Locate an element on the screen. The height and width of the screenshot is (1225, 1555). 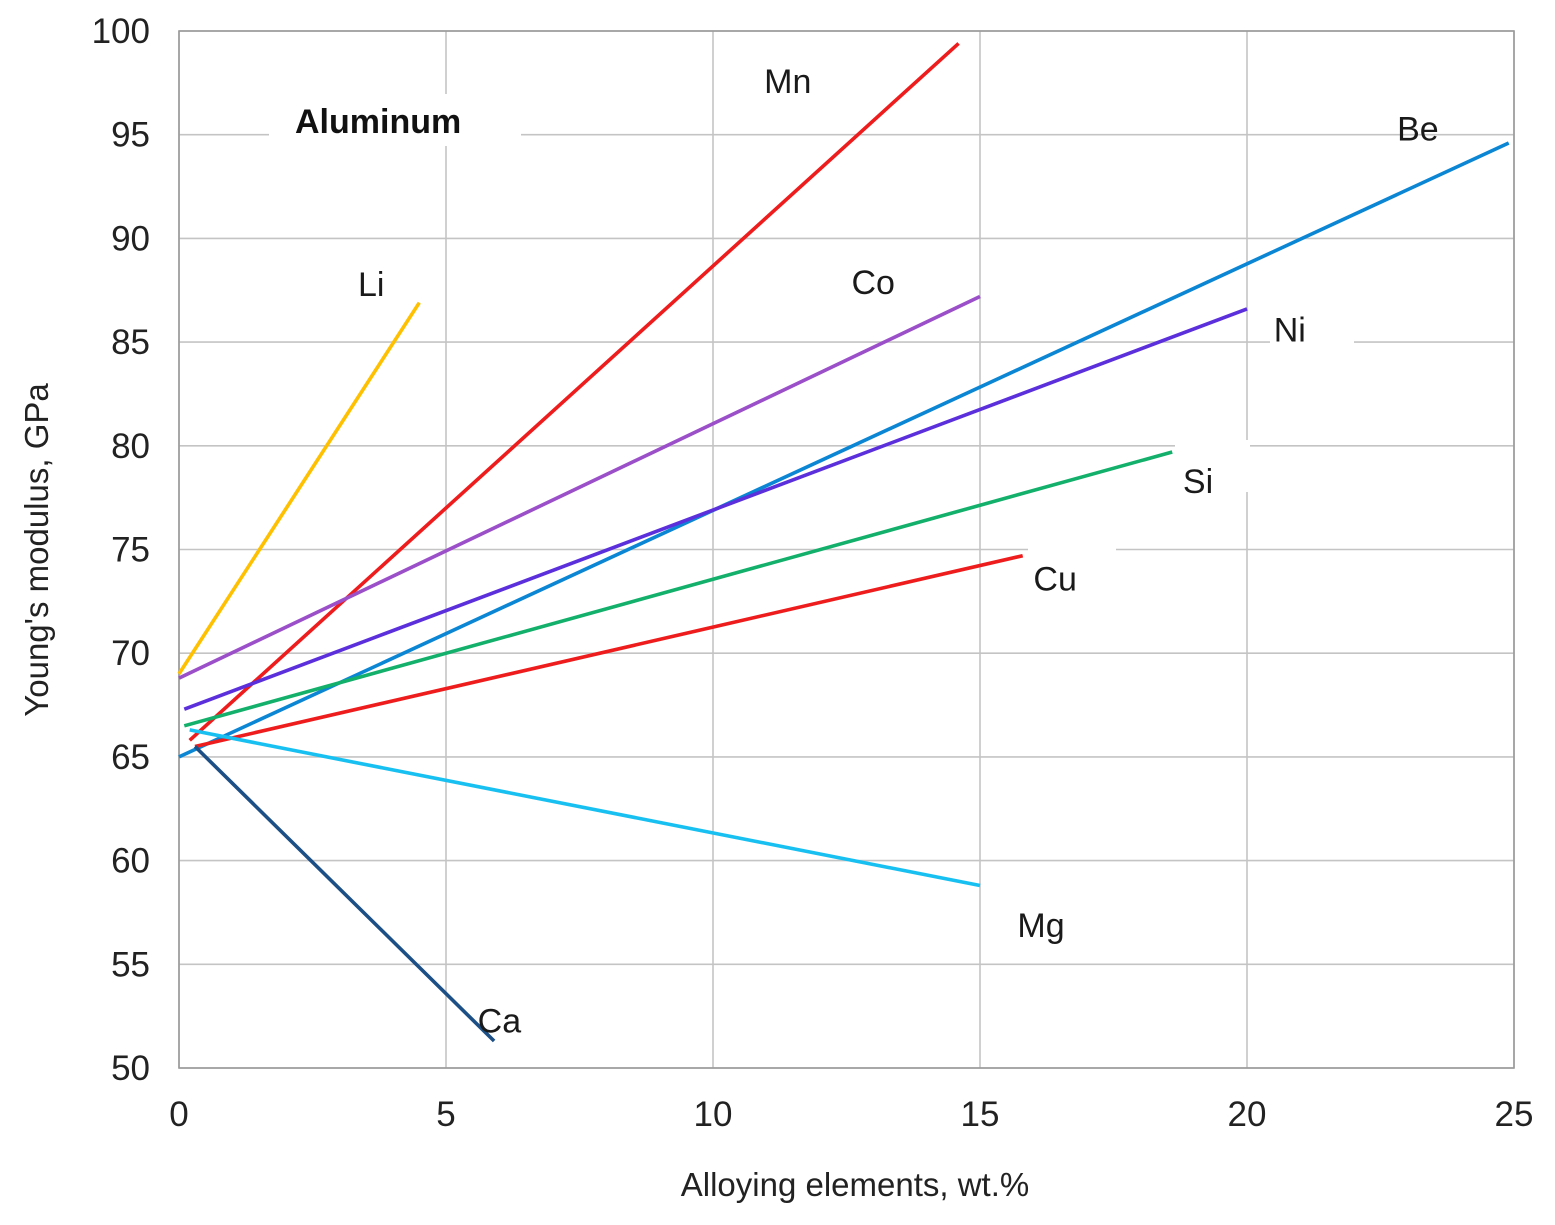
series-label-be: Be is located at coordinates (1418, 129).